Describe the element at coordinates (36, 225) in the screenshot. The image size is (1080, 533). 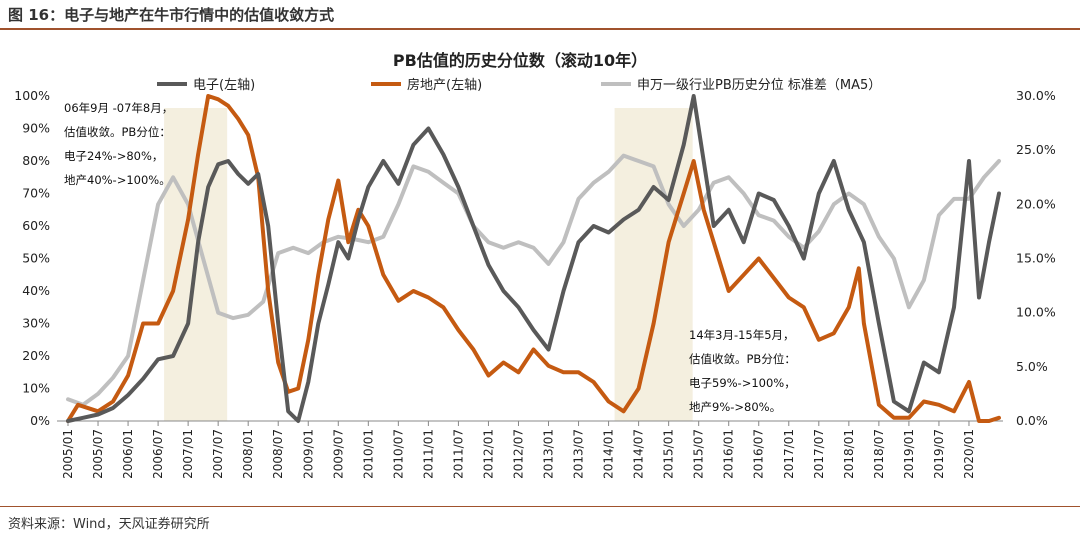
I see `y-left-tick-label: 60%` at that location.